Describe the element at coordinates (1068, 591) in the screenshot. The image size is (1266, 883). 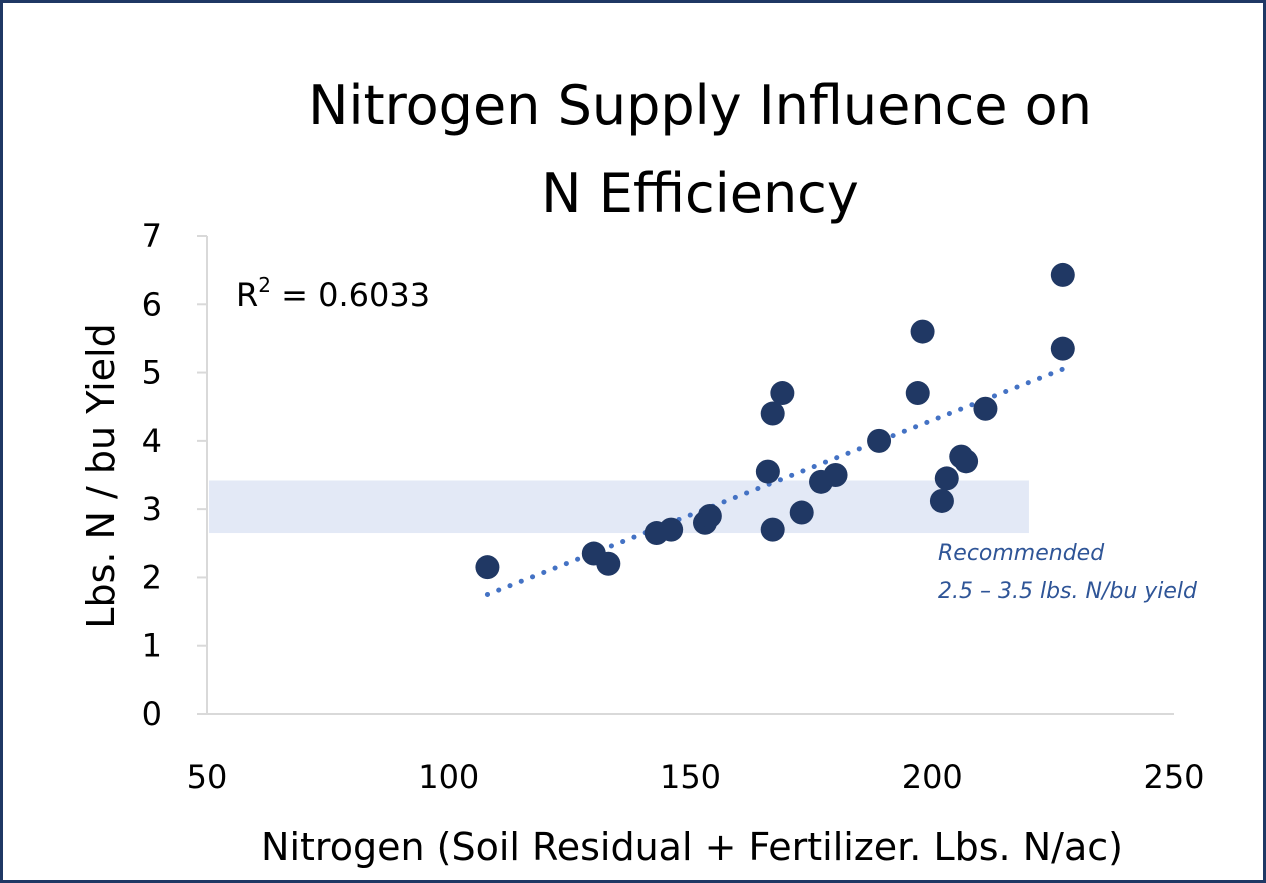
I see `recommended-annotation-line-2: 2.5 – 3.5 lbs. N/bu yield` at that location.